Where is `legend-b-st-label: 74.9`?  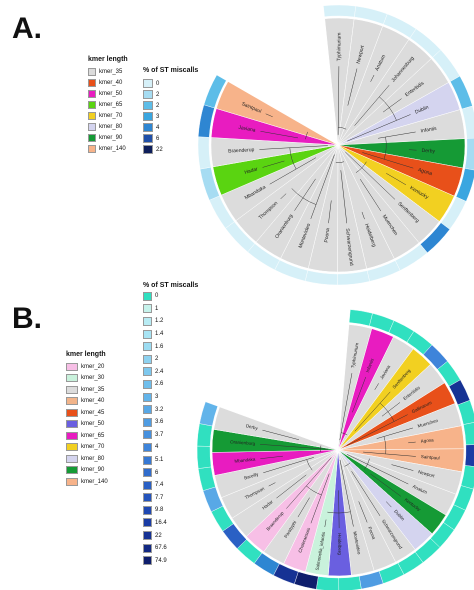
legend-b-st-label: 74.9 is located at coordinates (161, 560).